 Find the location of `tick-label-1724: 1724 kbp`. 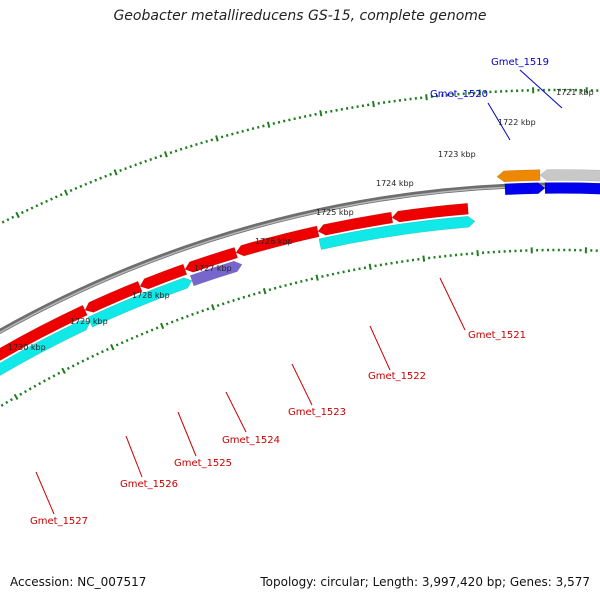

tick-label-1724: 1724 kbp is located at coordinates (395, 183).